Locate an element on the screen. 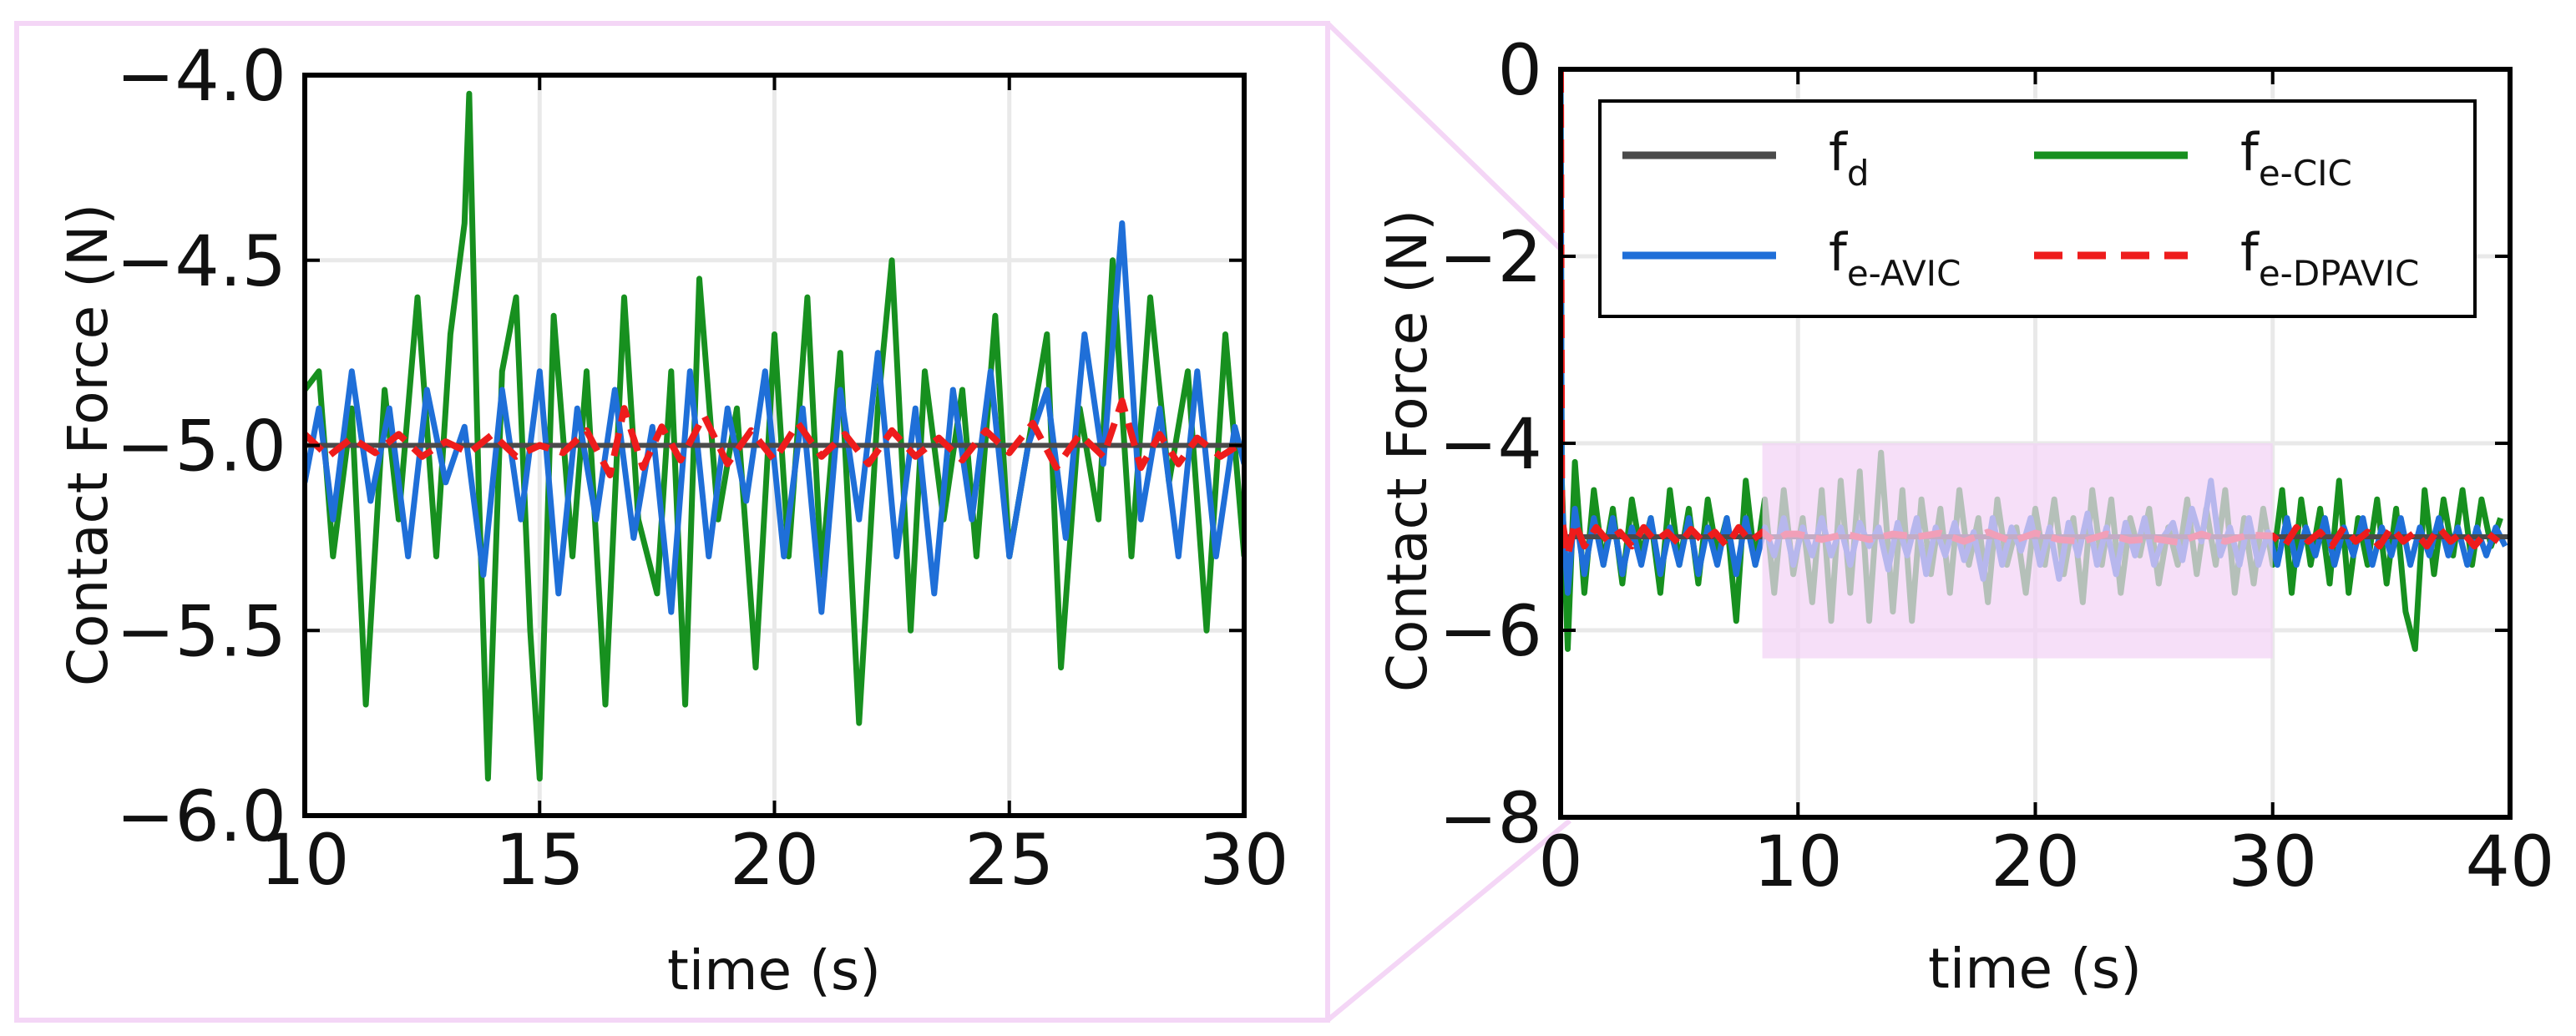  left-x-axis-title: time (s) is located at coordinates (774, 970).